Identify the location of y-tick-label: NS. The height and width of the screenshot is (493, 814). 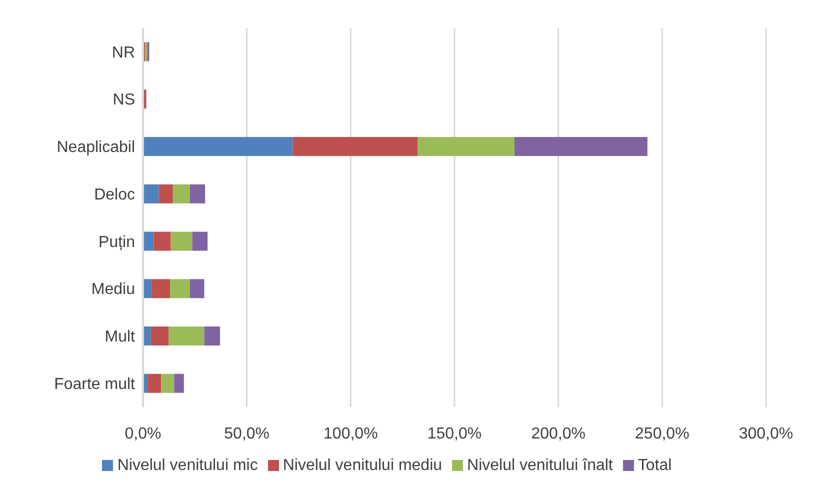
(123, 100).